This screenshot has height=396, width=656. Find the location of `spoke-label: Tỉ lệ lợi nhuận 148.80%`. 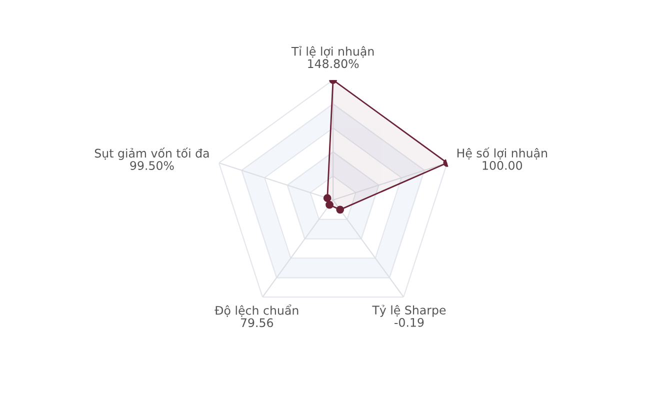

spoke-label: Tỉ lệ lợi nhuận 148.80% is located at coordinates (332, 57).